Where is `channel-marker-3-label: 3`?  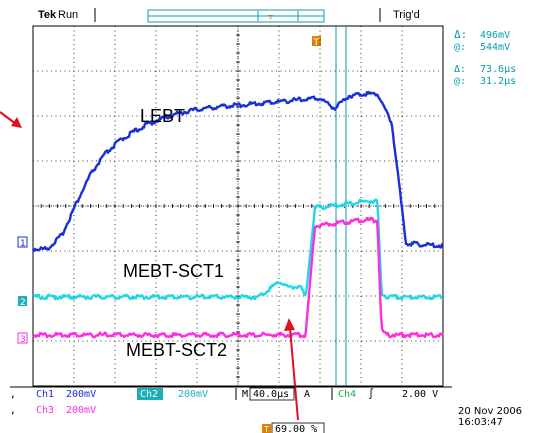
channel-marker-3-label: 3 is located at coordinates (23, 340).